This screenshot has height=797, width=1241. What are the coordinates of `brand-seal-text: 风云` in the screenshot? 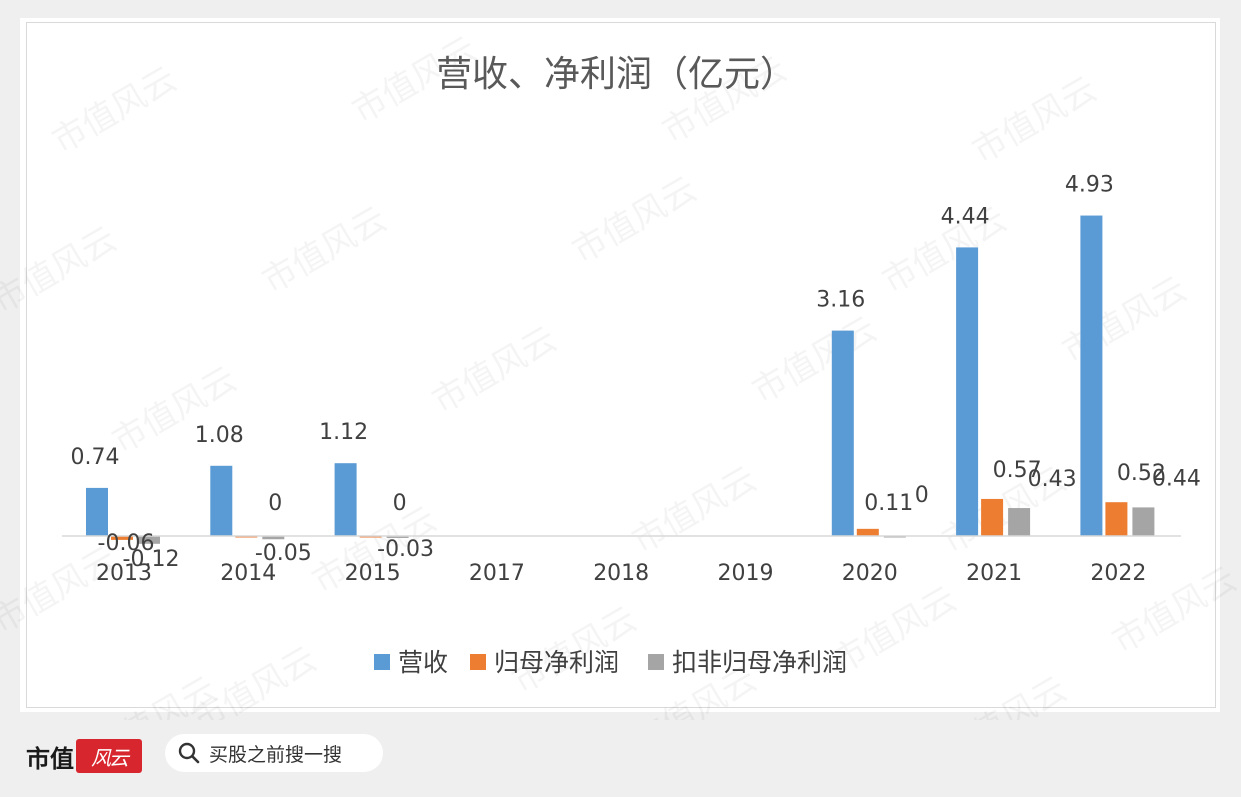 It's located at (110, 757).